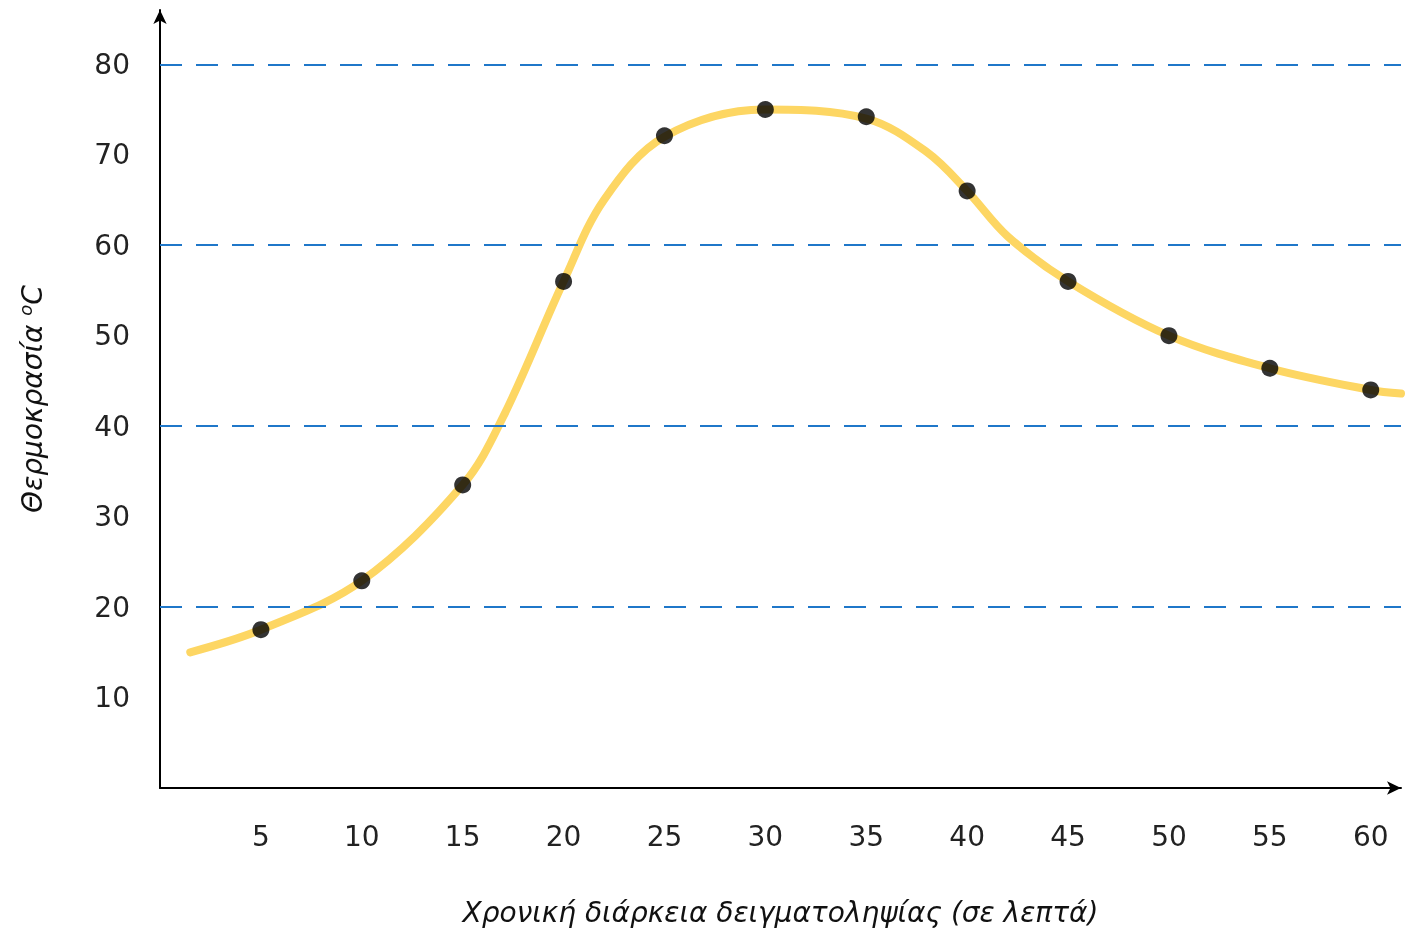 The width and height of the screenshot is (1407, 931). Describe the element at coordinates (1169, 836) in the screenshot. I see `x-tick-label: 50` at that location.